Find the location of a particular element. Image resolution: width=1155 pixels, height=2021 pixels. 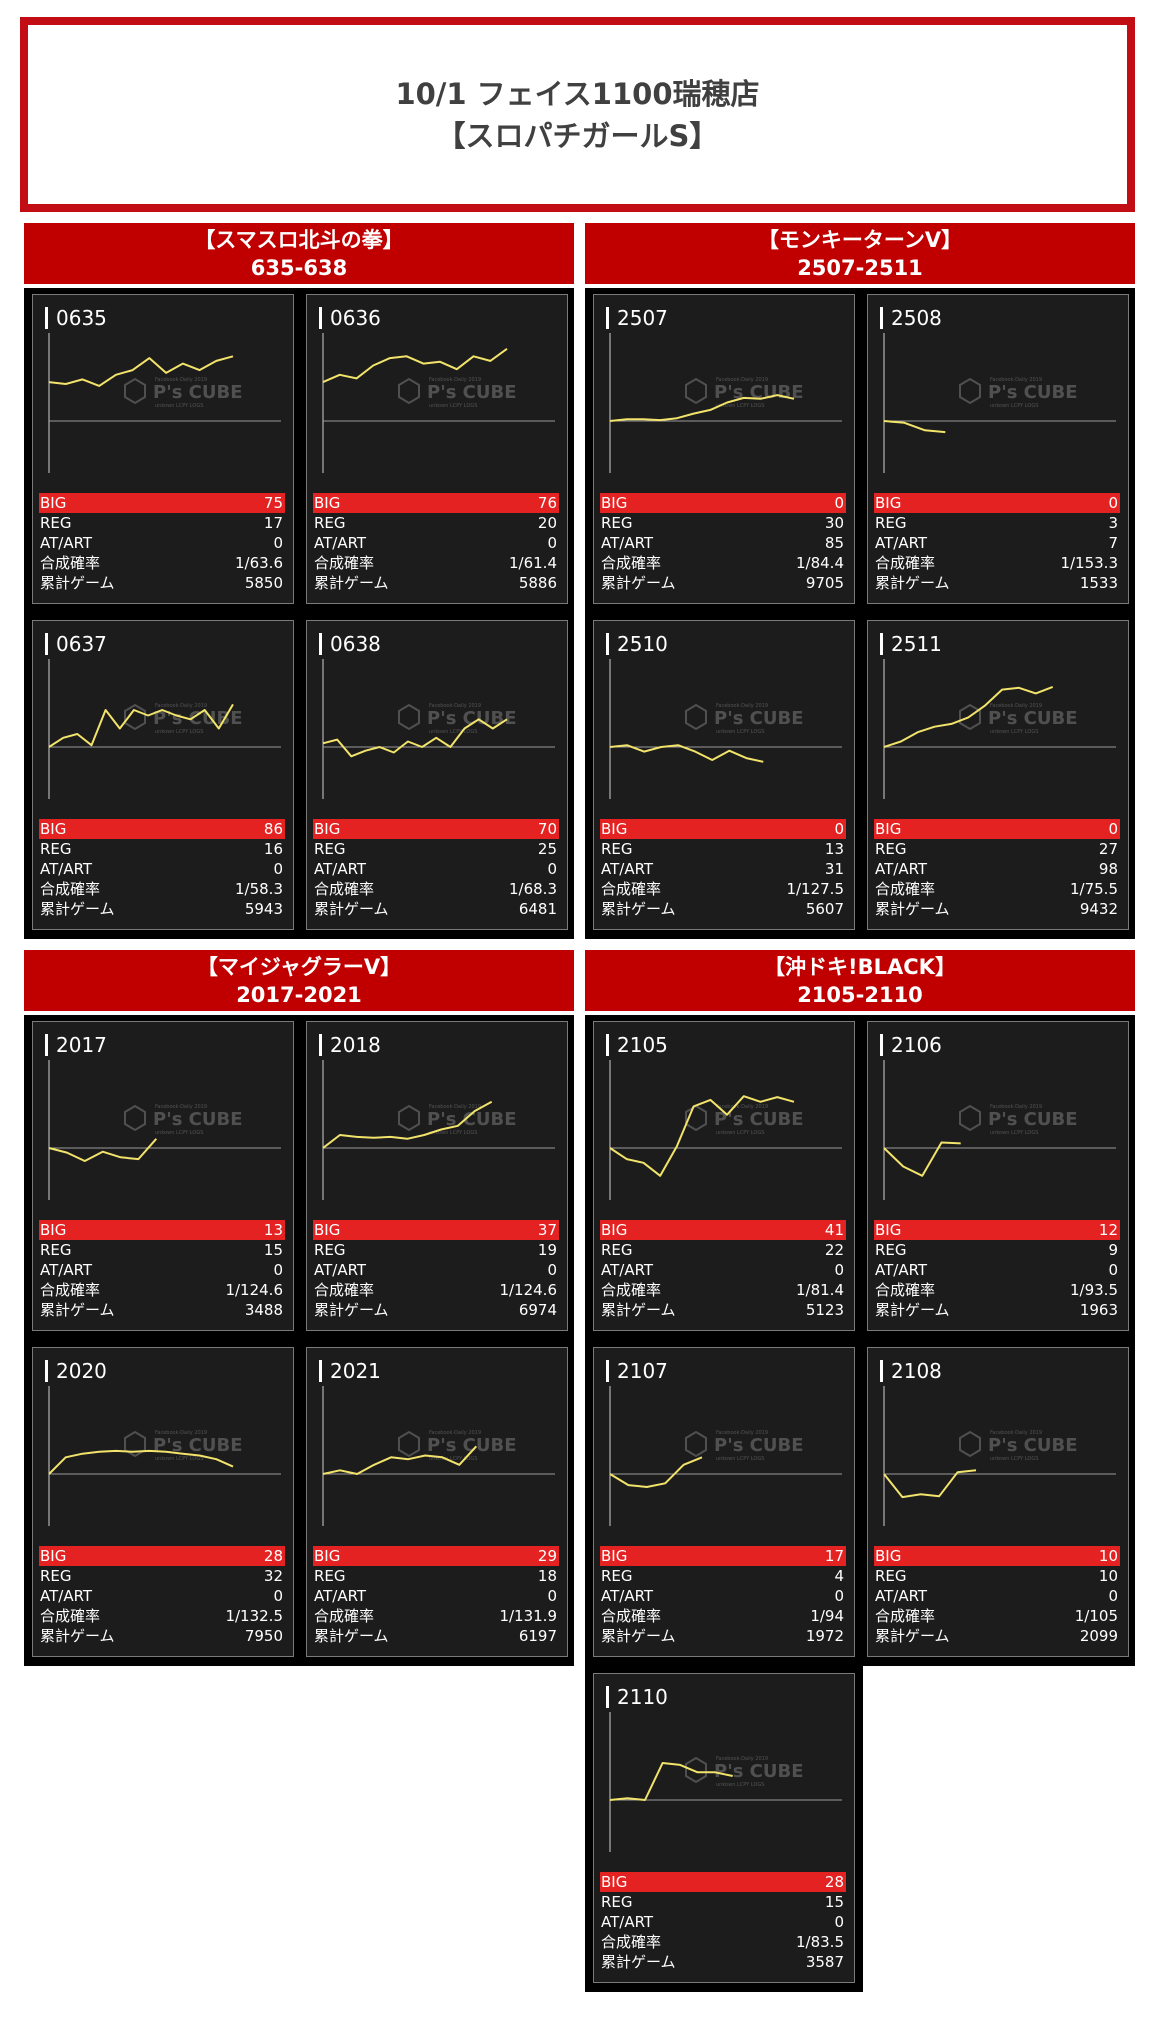

big-value: 29 is located at coordinates (547, 1556).